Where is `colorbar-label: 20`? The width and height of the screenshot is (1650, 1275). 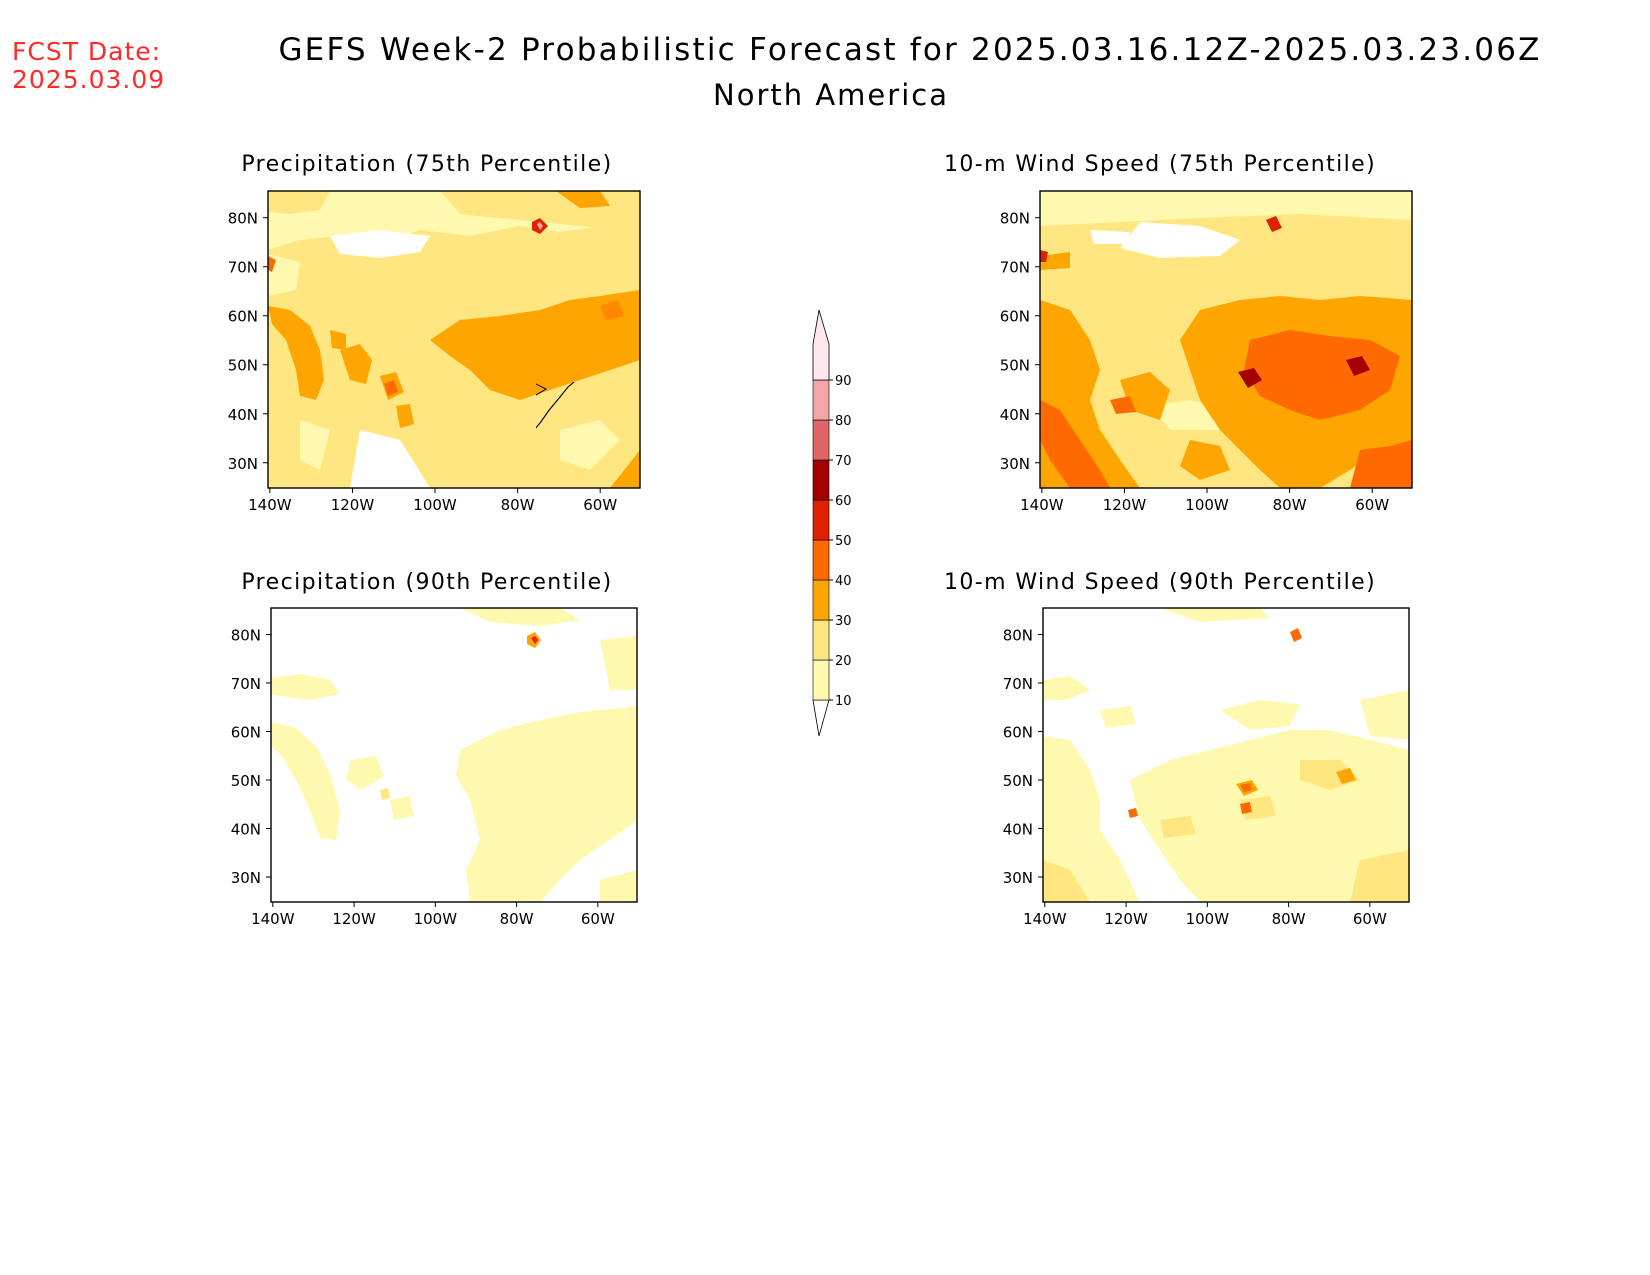
colorbar-label: 20 is located at coordinates (843, 661).